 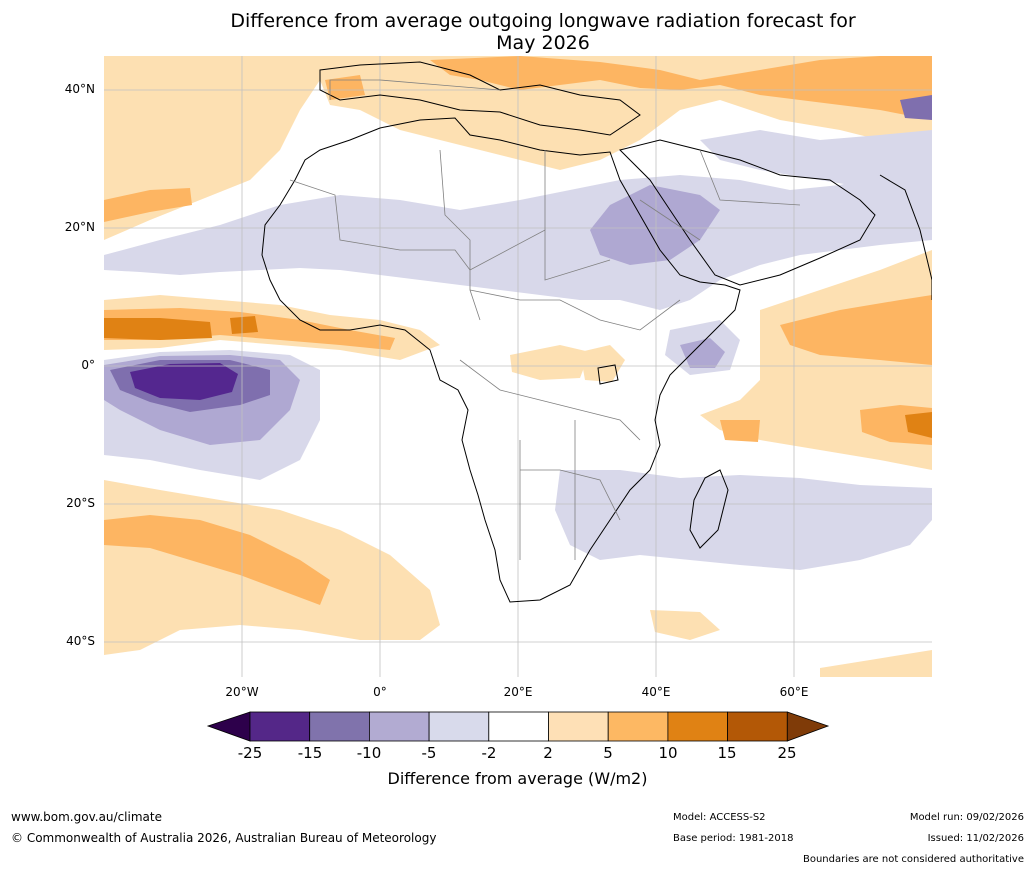 What do you see at coordinates (158, 329) in the screenshot?
I see `anomaly-pos-15-equator` at bounding box center [158, 329].